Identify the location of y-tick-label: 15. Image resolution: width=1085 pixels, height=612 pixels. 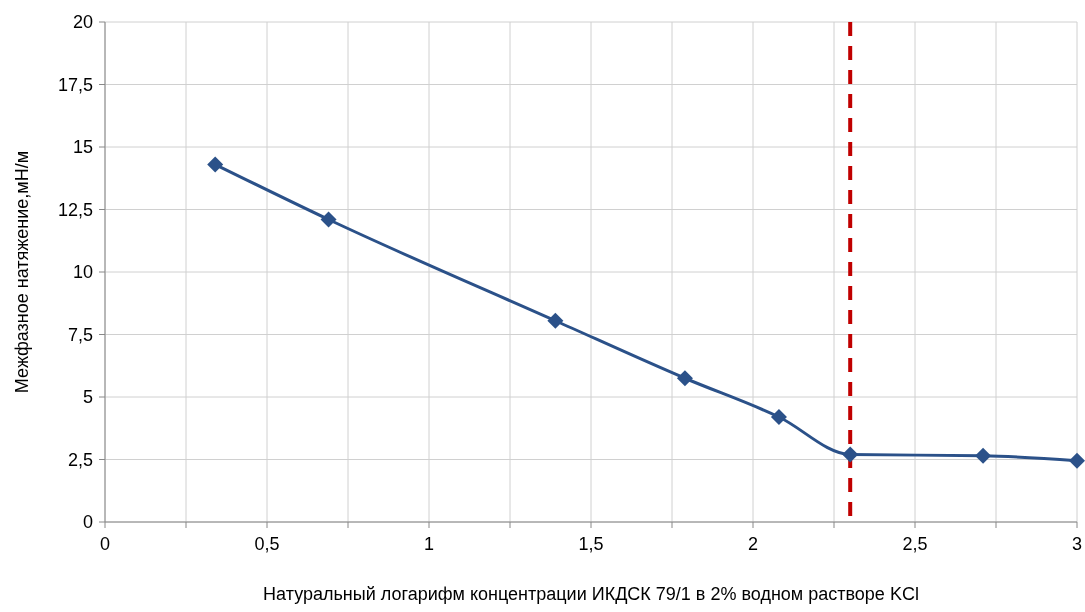
(82, 147).